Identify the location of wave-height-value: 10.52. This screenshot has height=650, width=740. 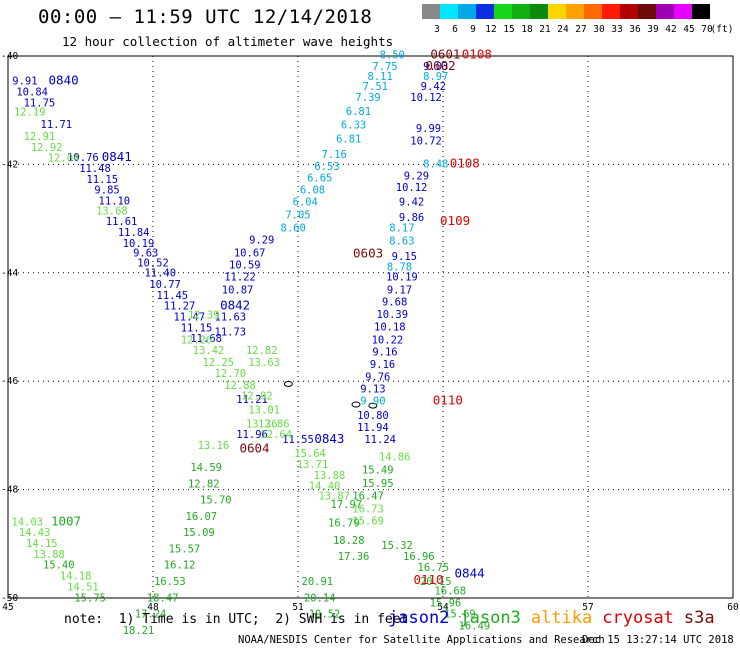
(153, 263).